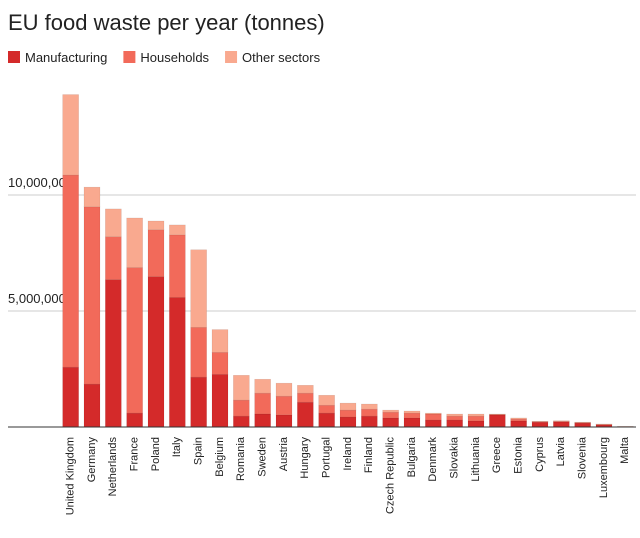 The width and height of the screenshot is (640, 538). What do you see at coordinates (540, 454) in the screenshot?
I see `x-tick-label: Cyprus` at bounding box center [540, 454].